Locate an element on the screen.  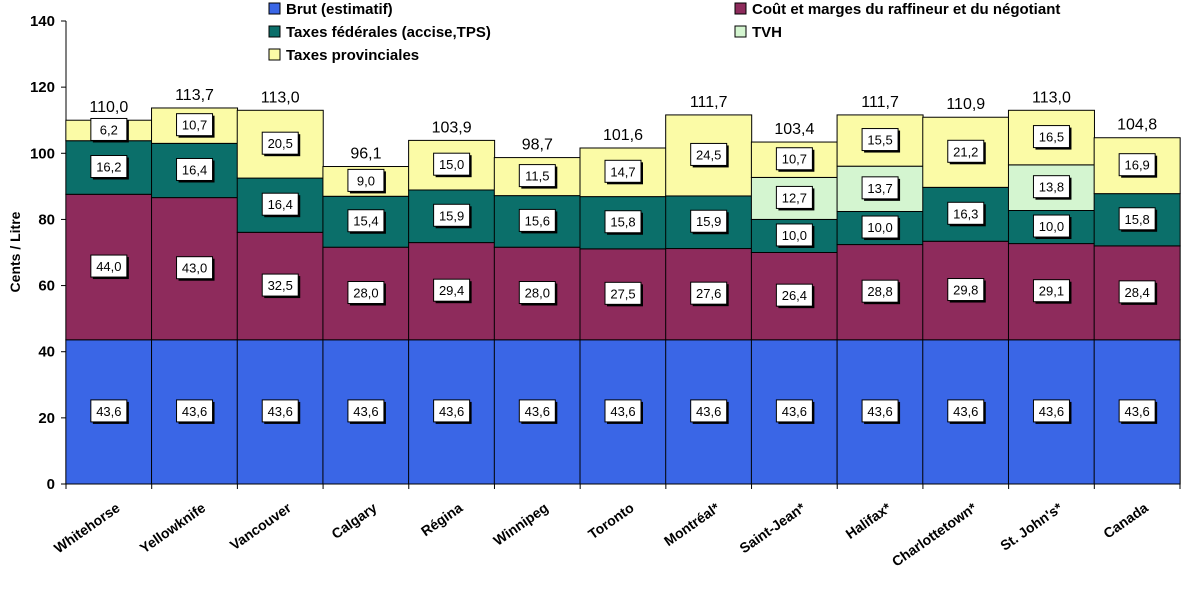
data-label: 16,4 is located at coordinates (194, 169).